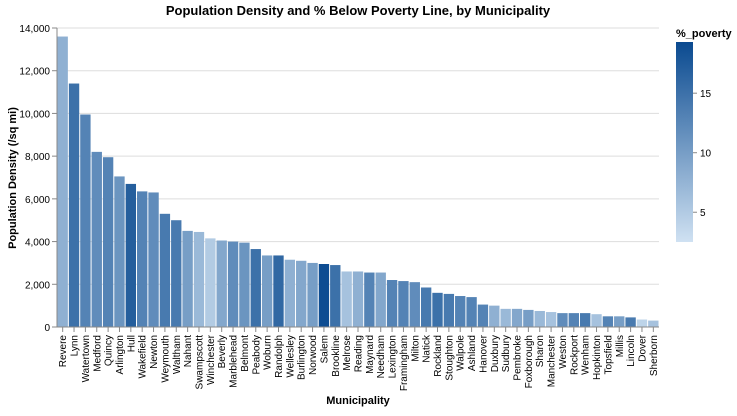 This screenshot has height=416, width=737. I want to click on x-tick-label: Sudbury, so click(506, 353).